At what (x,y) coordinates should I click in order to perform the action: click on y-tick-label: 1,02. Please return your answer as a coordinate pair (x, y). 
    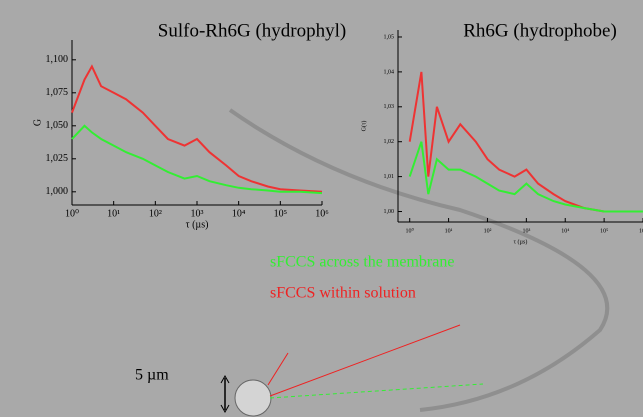
    Looking at the image, I should click on (389, 142).